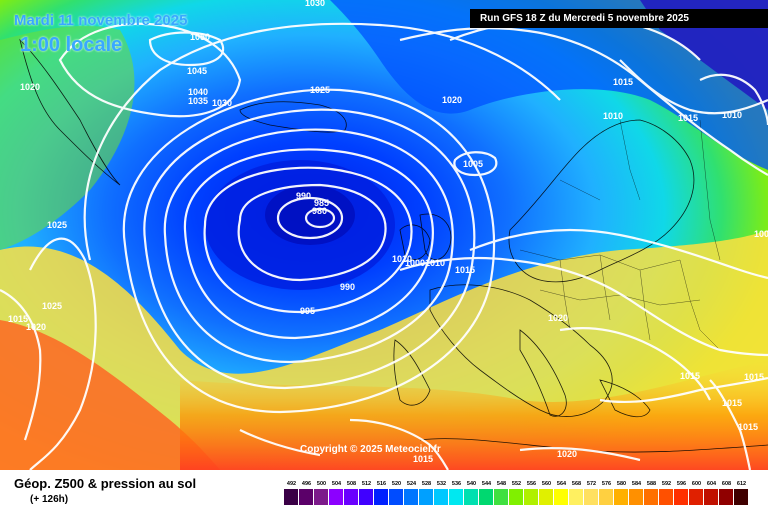 The height and width of the screenshot is (512, 768). Describe the element at coordinates (310, 215) in the screenshot. I see `low-center-fill` at that location.